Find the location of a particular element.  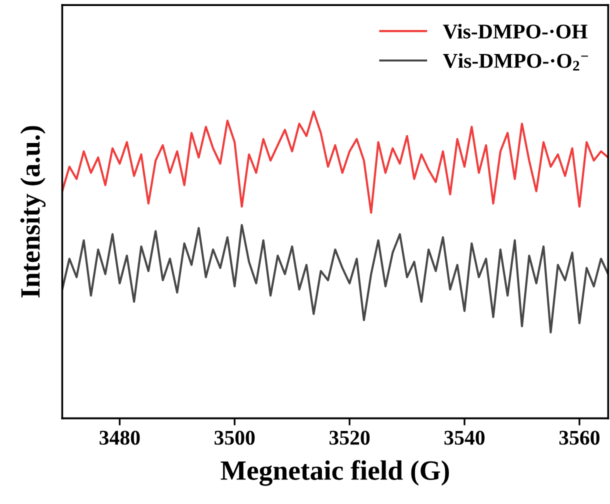

legend-label: Vis-DMPO-·OH is located at coordinates (515, 31).